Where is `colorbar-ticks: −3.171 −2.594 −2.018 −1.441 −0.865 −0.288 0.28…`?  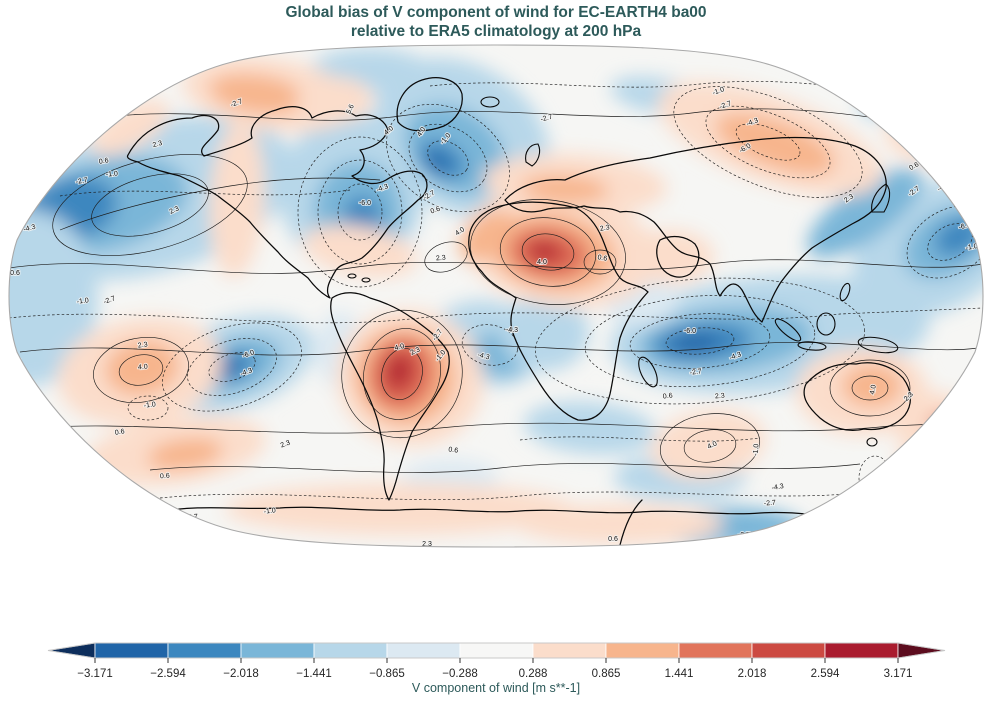
colorbar-ticks: −3.171 −2.594 −2.018 −1.441 −0.865 −0.288 0.28… is located at coordinates (494, 669).